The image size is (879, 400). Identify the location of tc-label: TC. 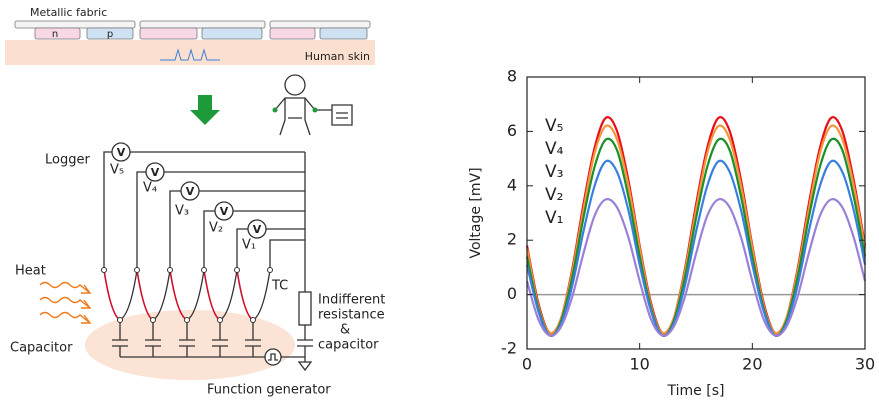
(279, 286).